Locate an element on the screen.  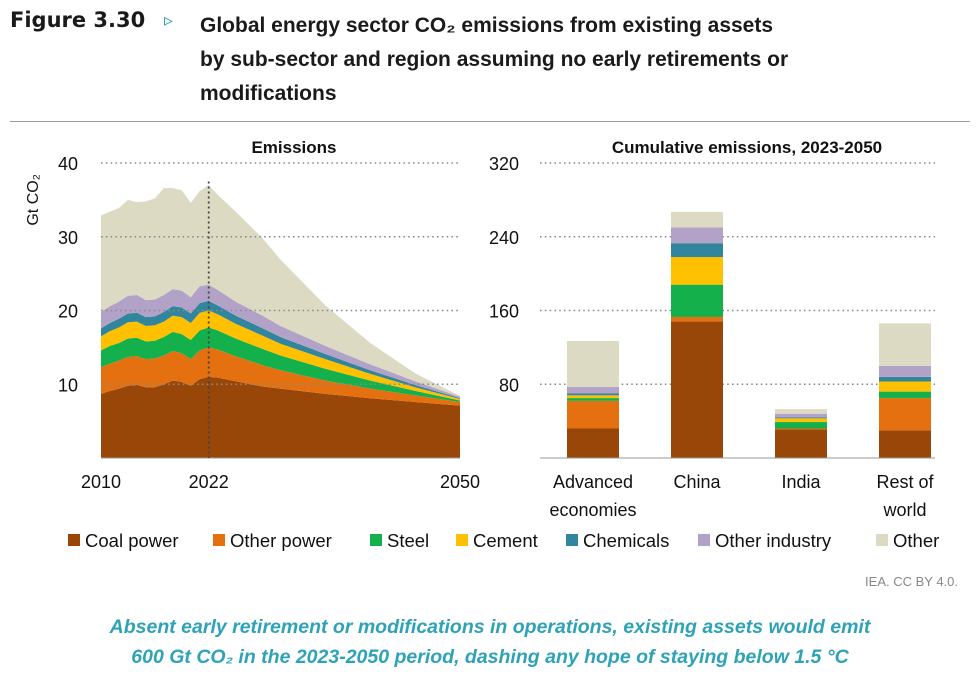
emissions-x-tick-label: 2010 is located at coordinates (101, 482).